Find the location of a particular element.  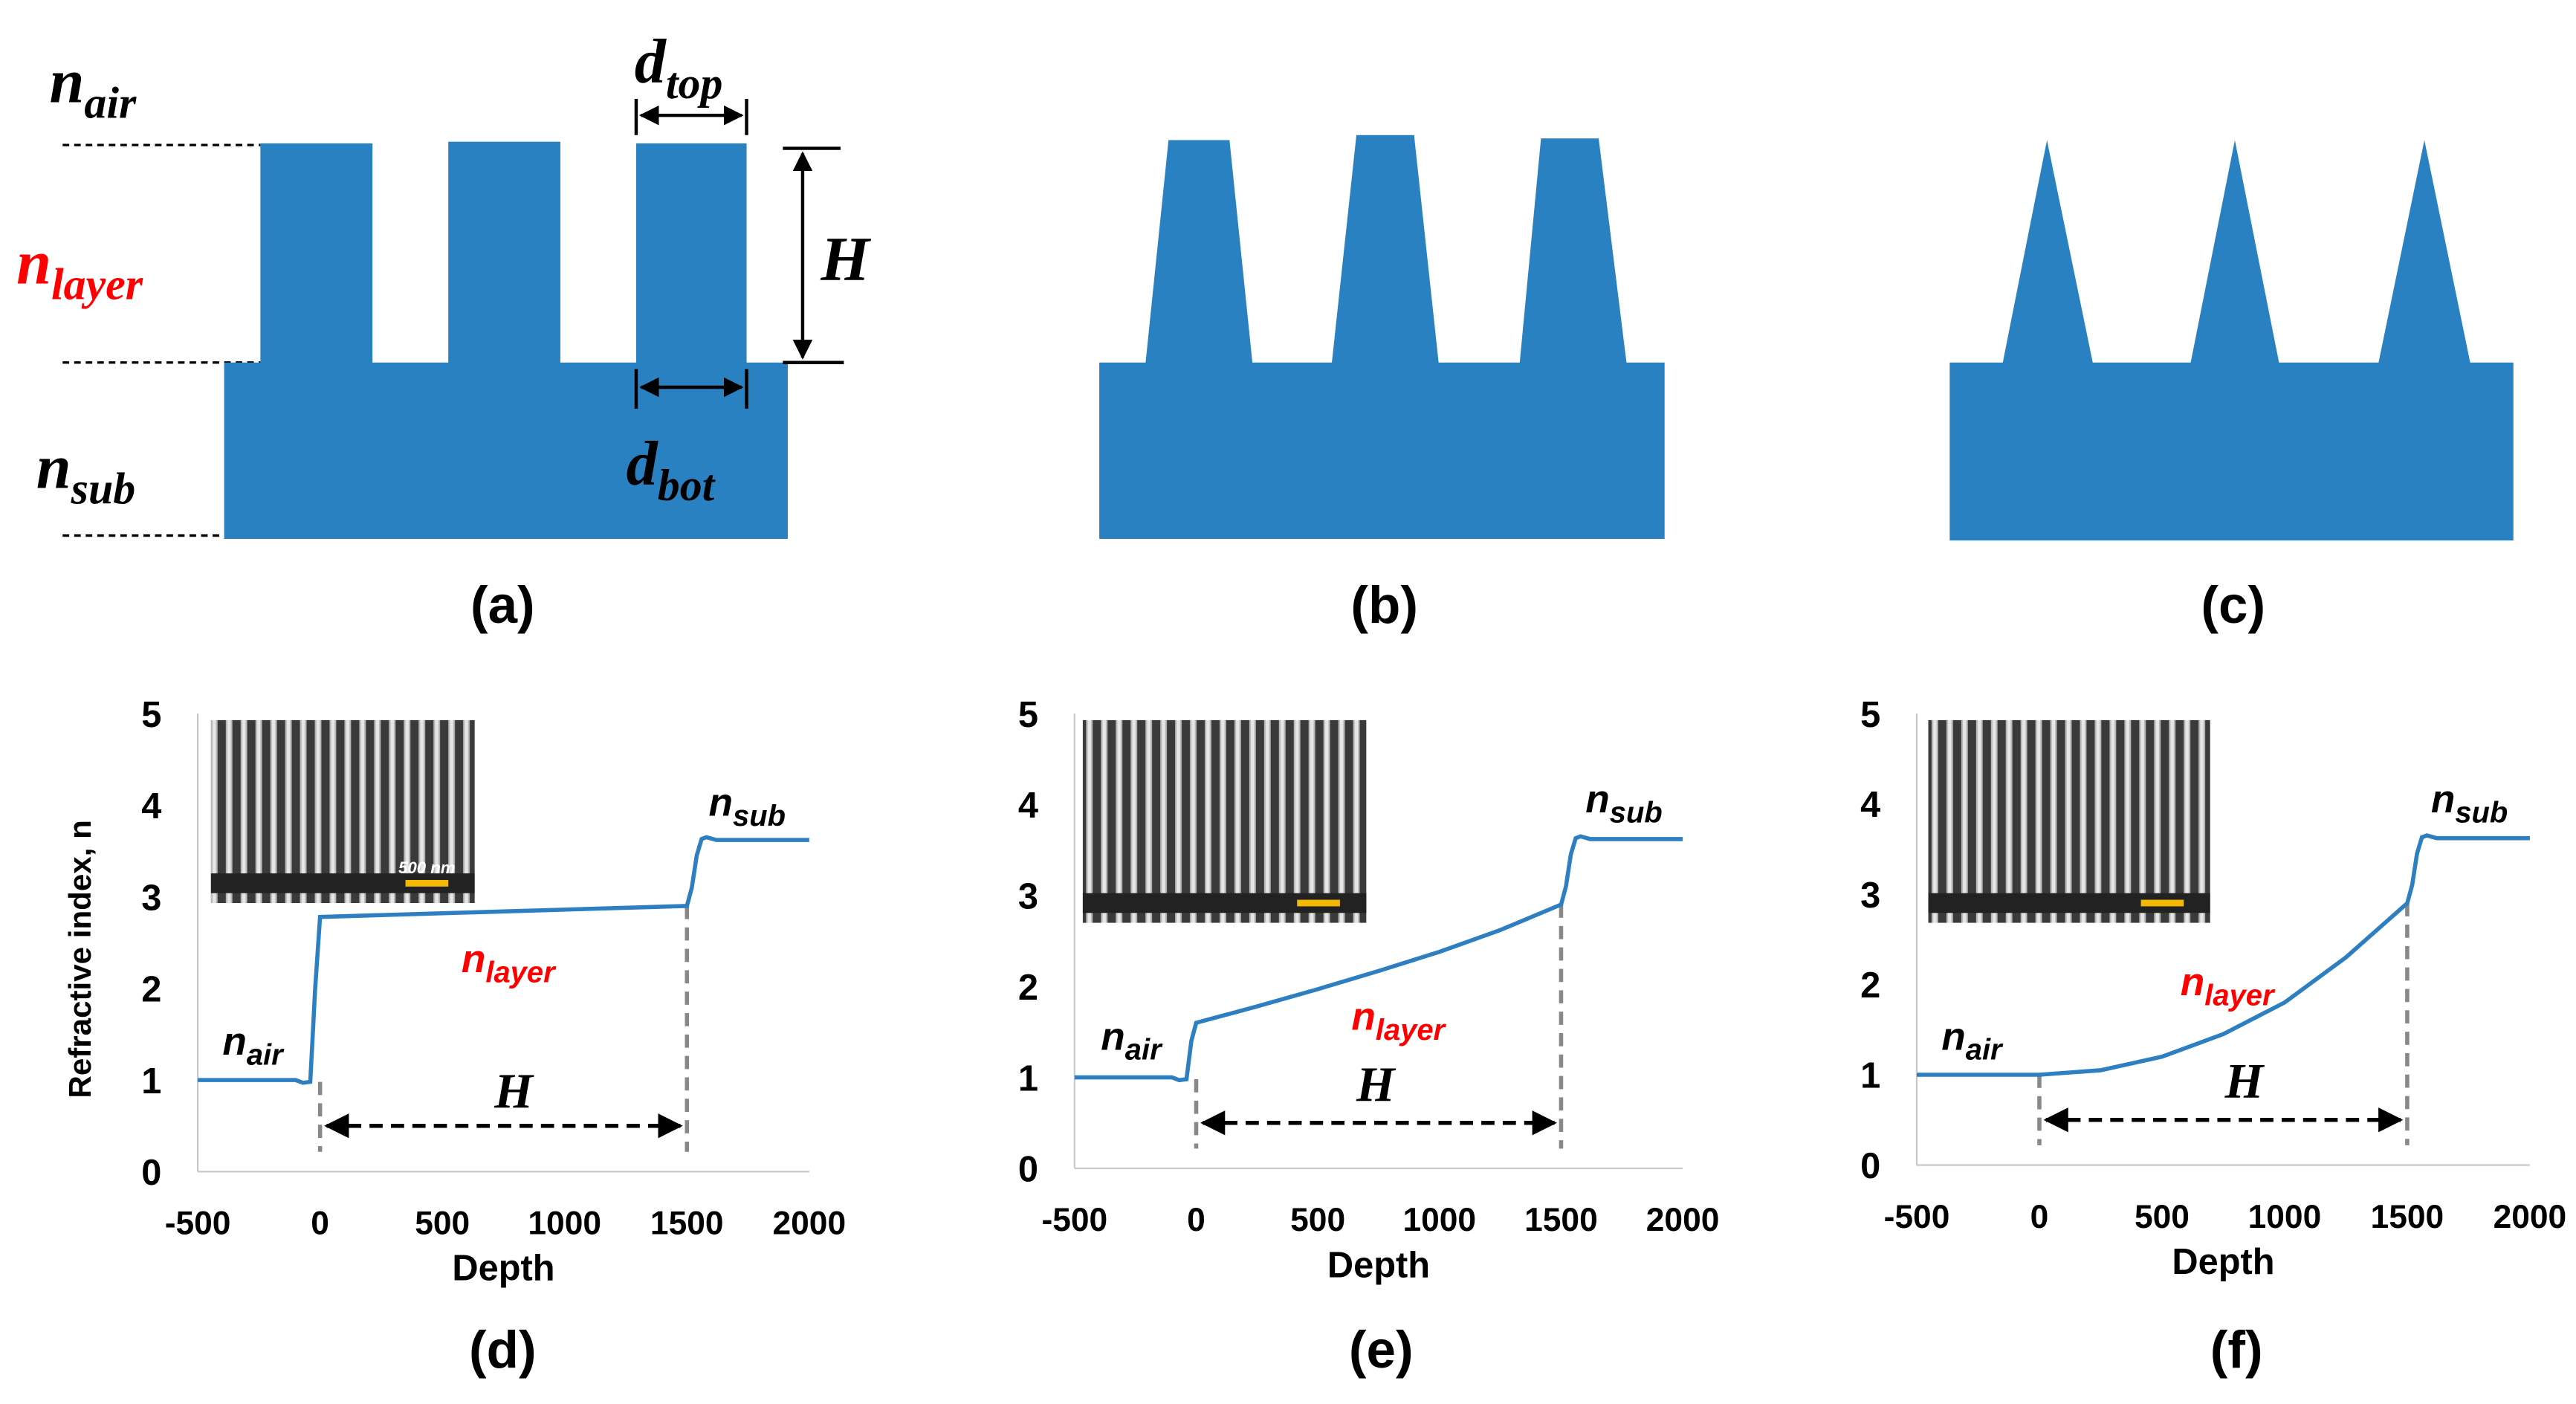

diagram-label-sub: bot is located at coordinates (687, 485).